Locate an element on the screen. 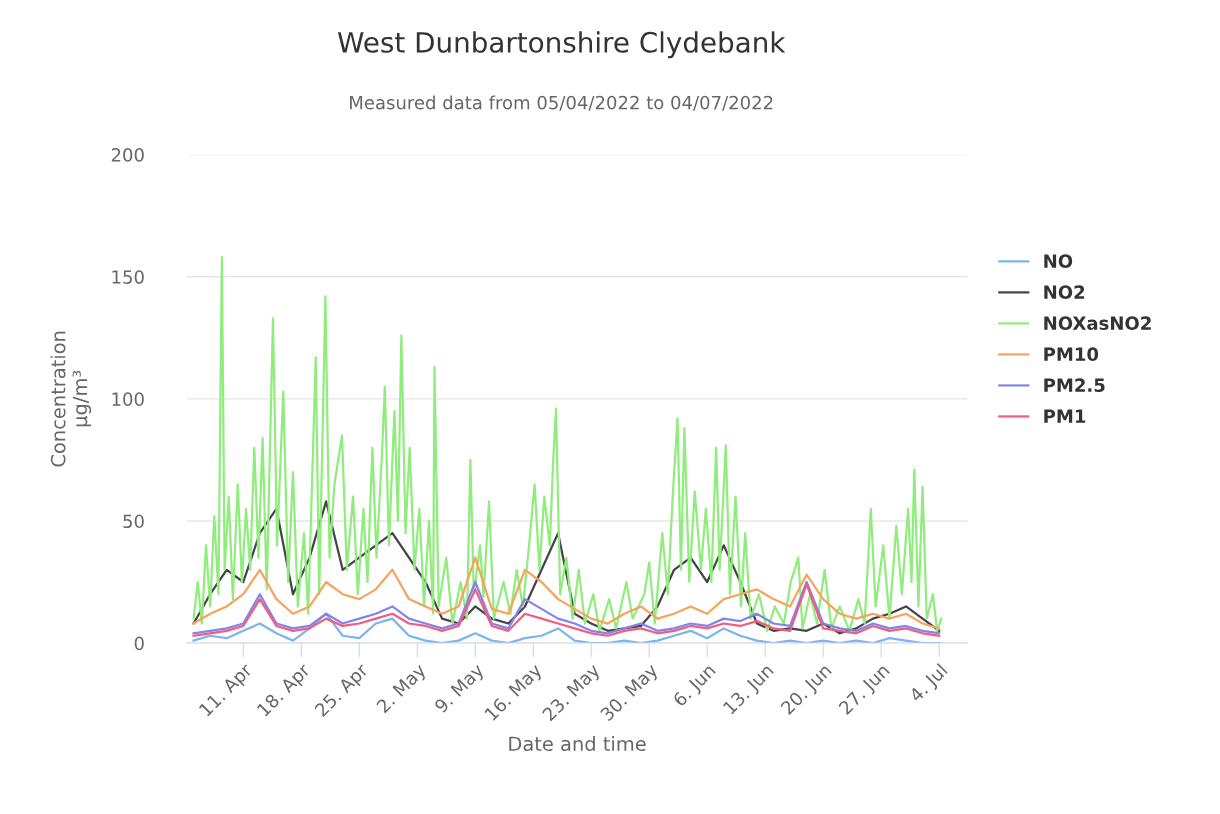 The width and height of the screenshot is (1220, 814). x-tick-label: 18. Apr is located at coordinates (285, 691).